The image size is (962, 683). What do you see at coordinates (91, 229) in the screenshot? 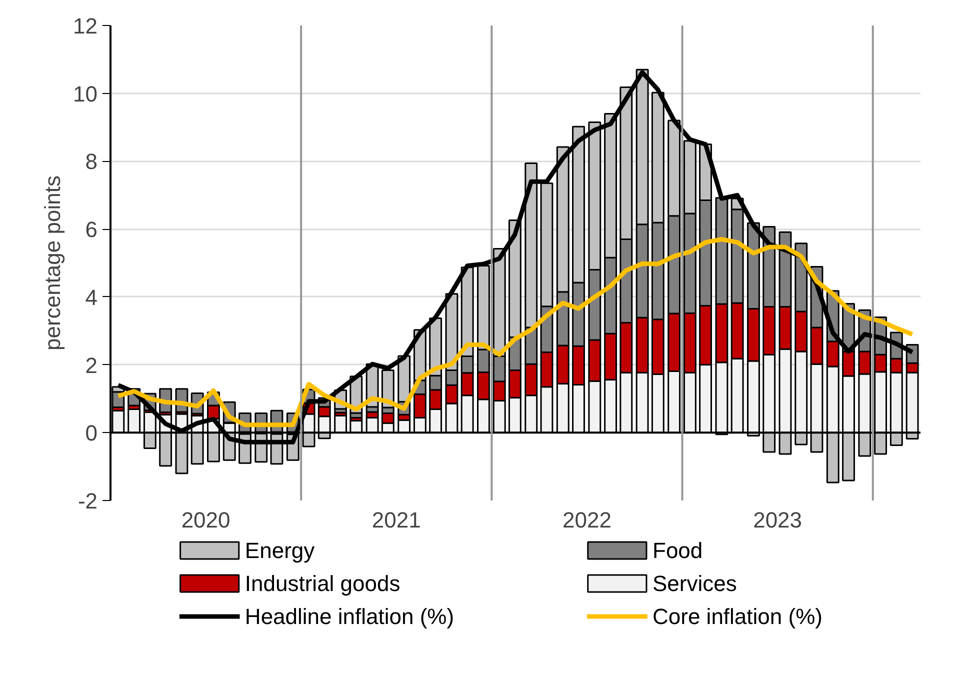
I see `y-tick-label: 6` at bounding box center [91, 229].